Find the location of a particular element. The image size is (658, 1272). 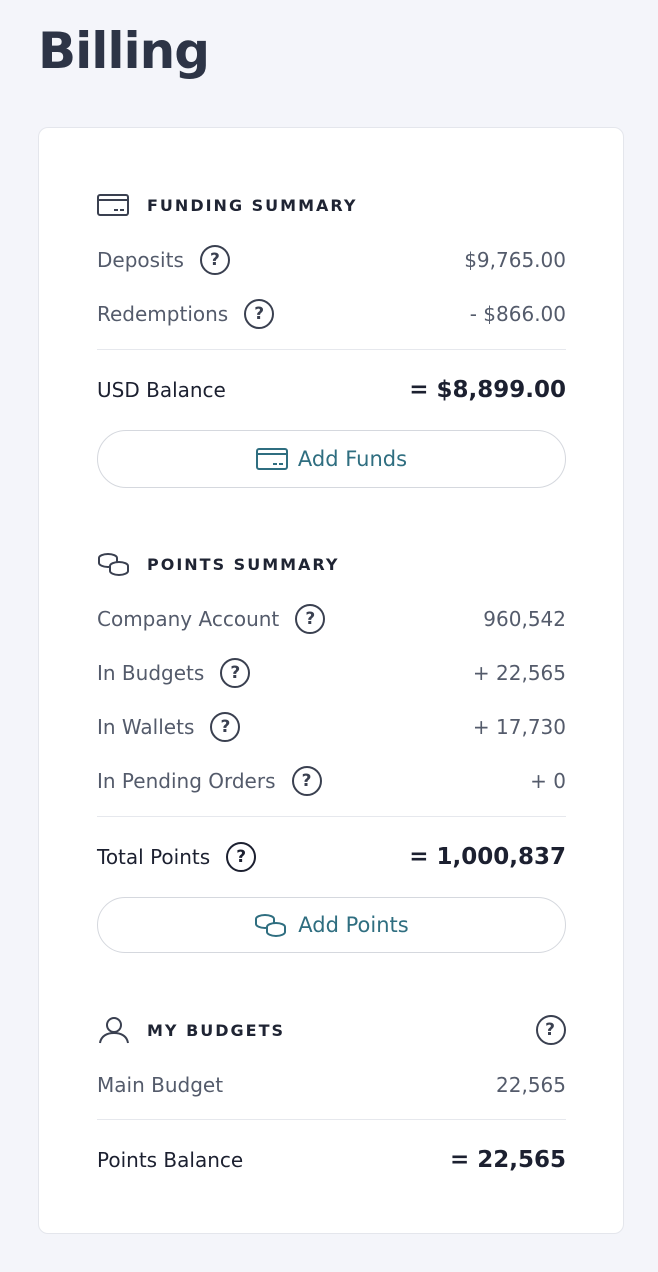

add-points-button: Add Points is located at coordinates (331, 925).